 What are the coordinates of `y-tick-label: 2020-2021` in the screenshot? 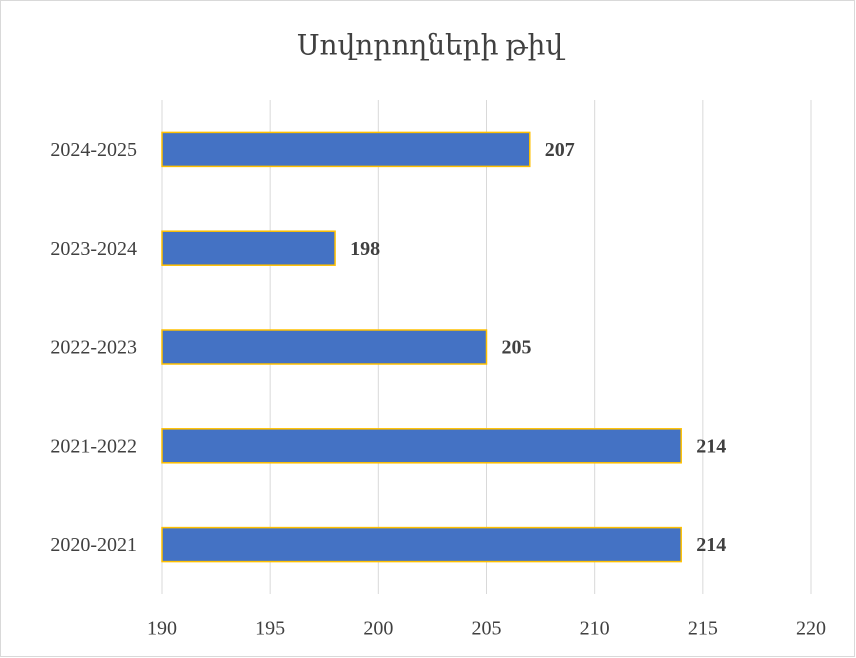 It's located at (93, 545).